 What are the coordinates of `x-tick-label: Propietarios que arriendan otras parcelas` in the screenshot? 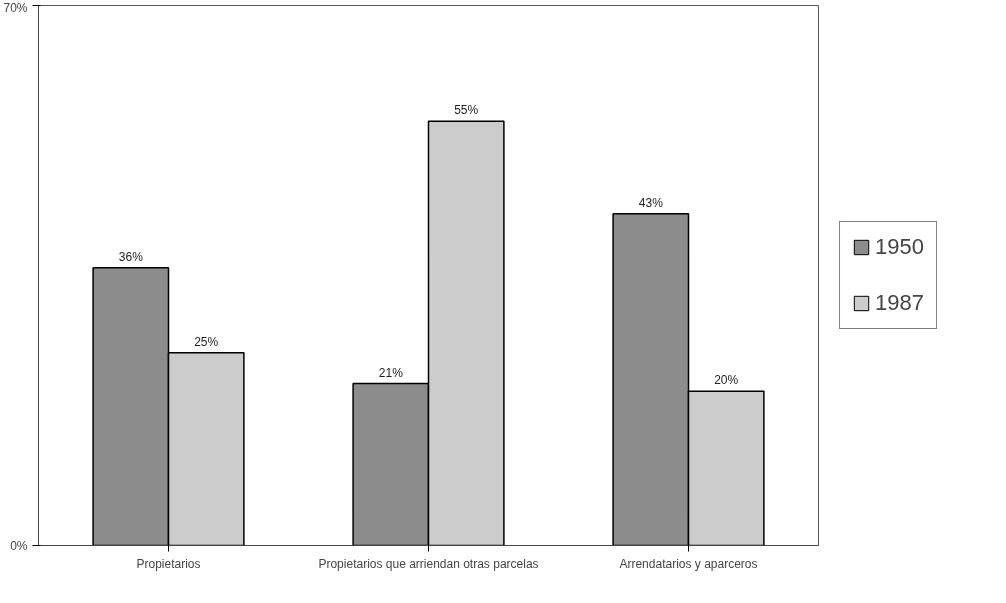 It's located at (428, 563).